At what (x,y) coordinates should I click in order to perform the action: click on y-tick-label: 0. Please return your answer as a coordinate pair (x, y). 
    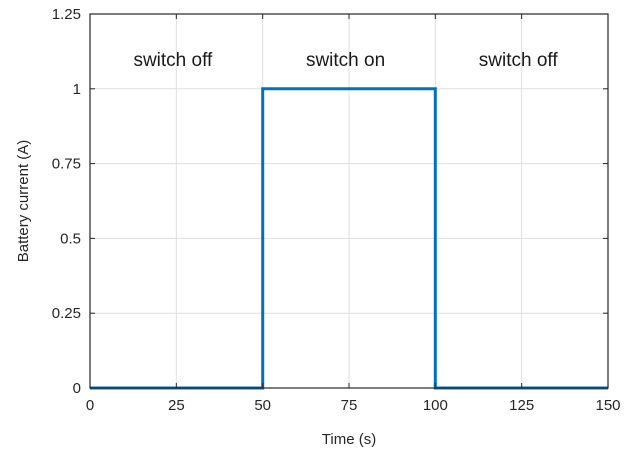
    Looking at the image, I should click on (77, 388).